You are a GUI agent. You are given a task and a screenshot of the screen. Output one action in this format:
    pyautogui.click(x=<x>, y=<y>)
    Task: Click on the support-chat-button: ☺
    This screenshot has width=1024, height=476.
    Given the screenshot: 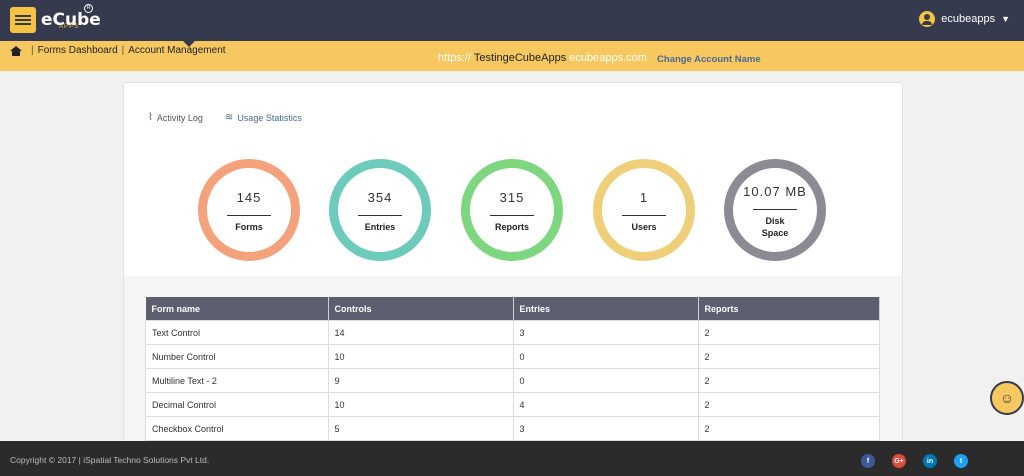 What is the action you would take?
    pyautogui.click(x=1007, y=398)
    